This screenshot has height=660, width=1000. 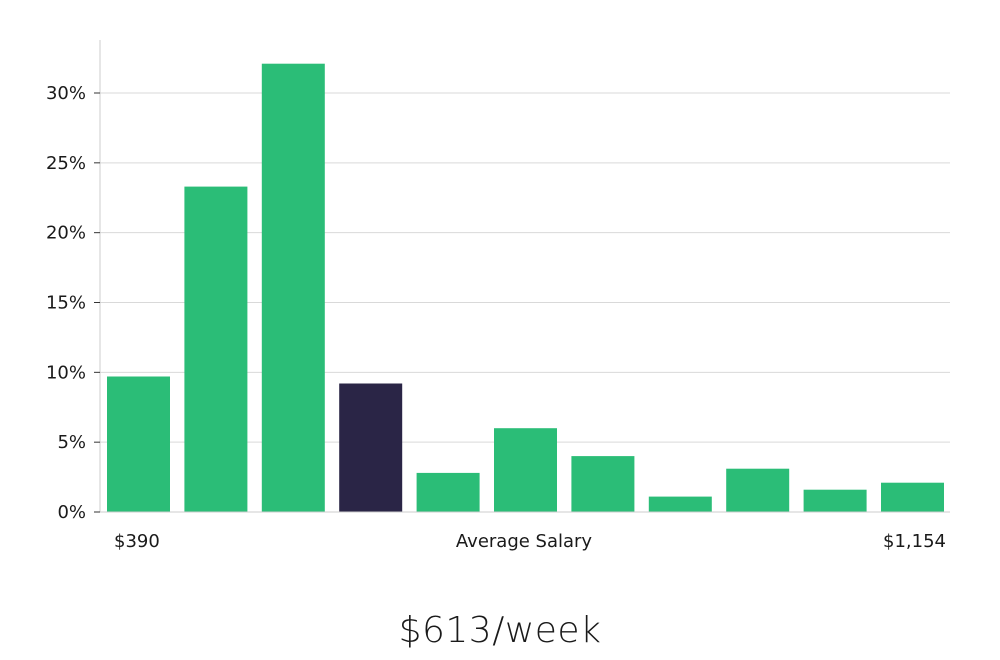 I want to click on y-tick-label: 5%, so click(x=71, y=442).